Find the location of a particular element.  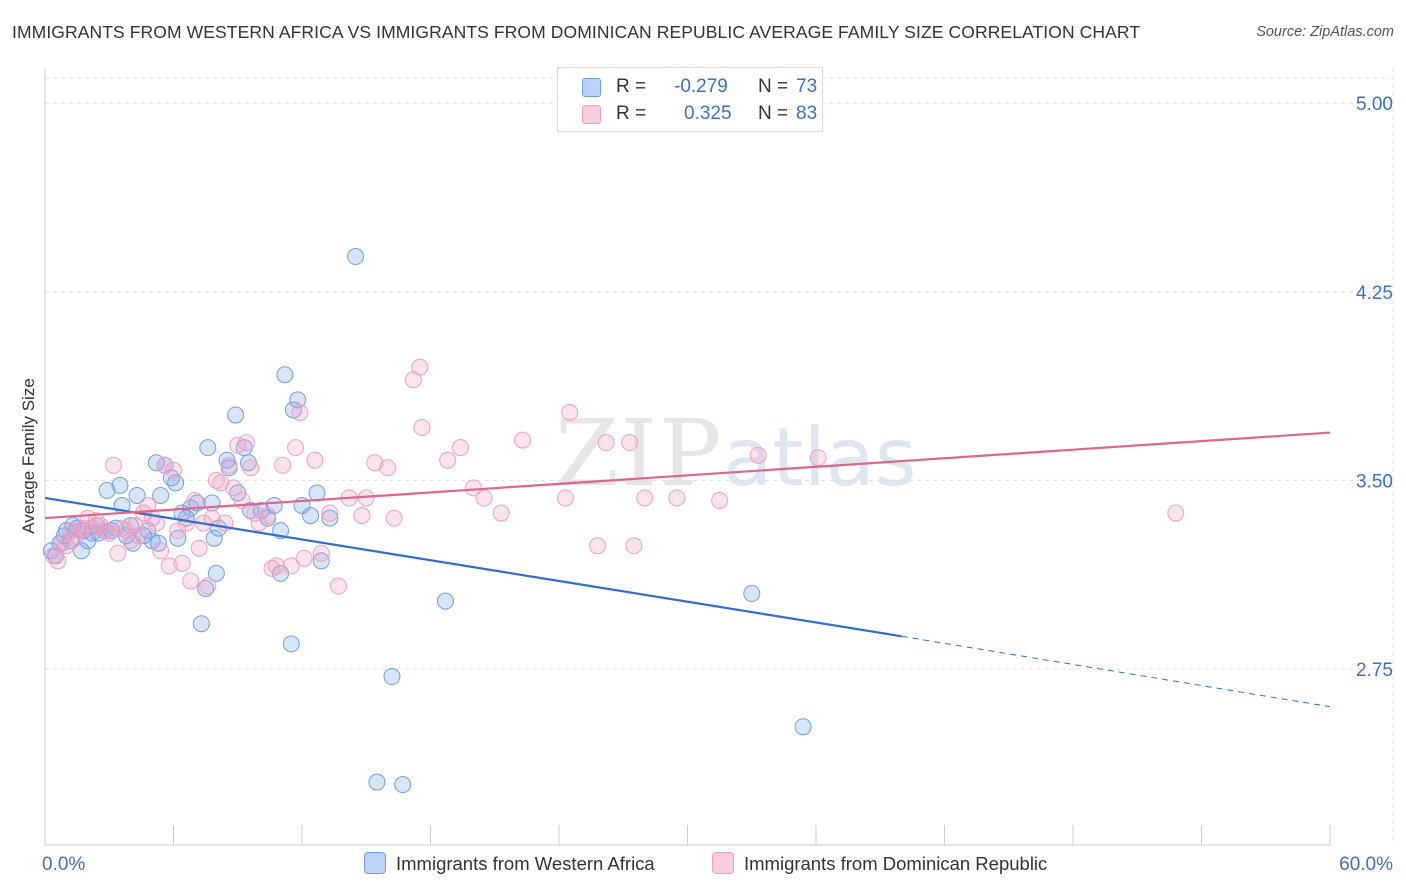

legend-label: Immigrants from Dominican Republic is located at coordinates (896, 863).